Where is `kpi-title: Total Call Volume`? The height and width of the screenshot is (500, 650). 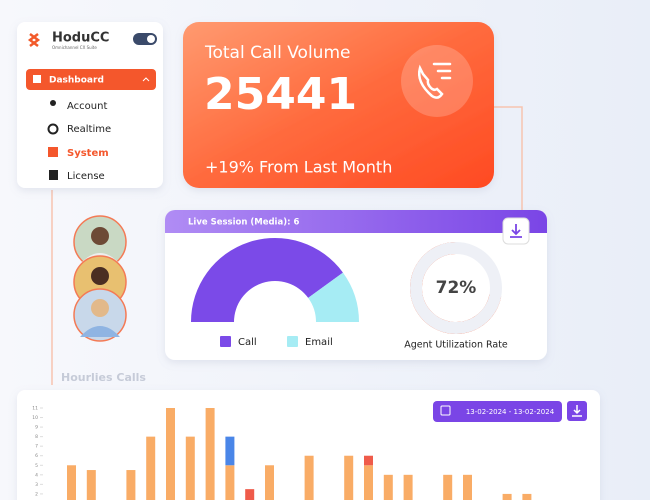 kpi-title: Total Call Volume is located at coordinates (277, 53).